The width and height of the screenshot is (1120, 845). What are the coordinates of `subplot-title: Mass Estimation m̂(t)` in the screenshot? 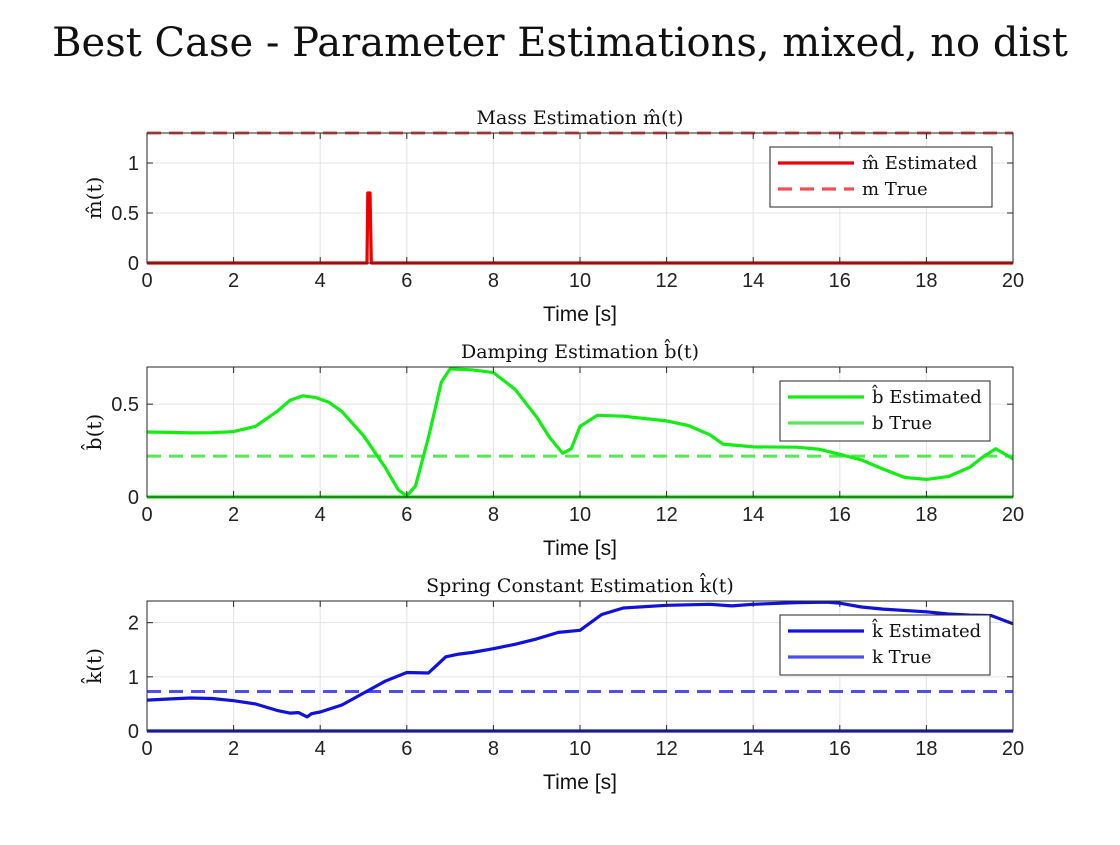 It's located at (580, 118).